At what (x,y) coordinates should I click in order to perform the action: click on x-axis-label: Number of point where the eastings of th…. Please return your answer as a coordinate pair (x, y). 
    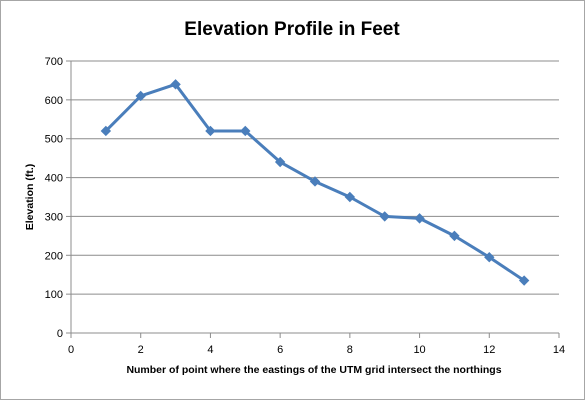
    Looking at the image, I should click on (313, 370).